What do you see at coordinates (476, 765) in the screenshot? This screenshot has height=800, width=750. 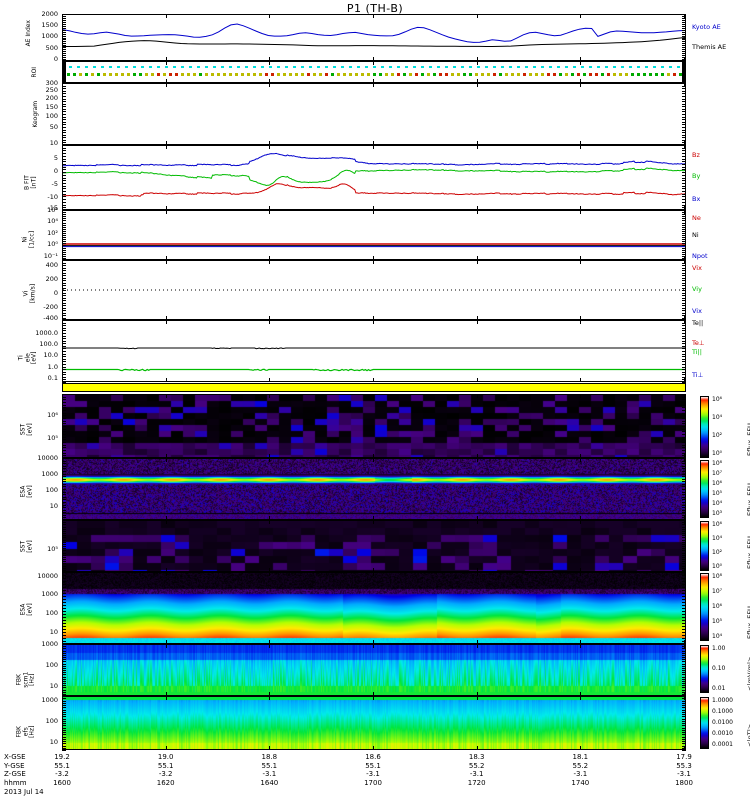 I see `footer-y_gse: 55.2` at bounding box center [476, 765].